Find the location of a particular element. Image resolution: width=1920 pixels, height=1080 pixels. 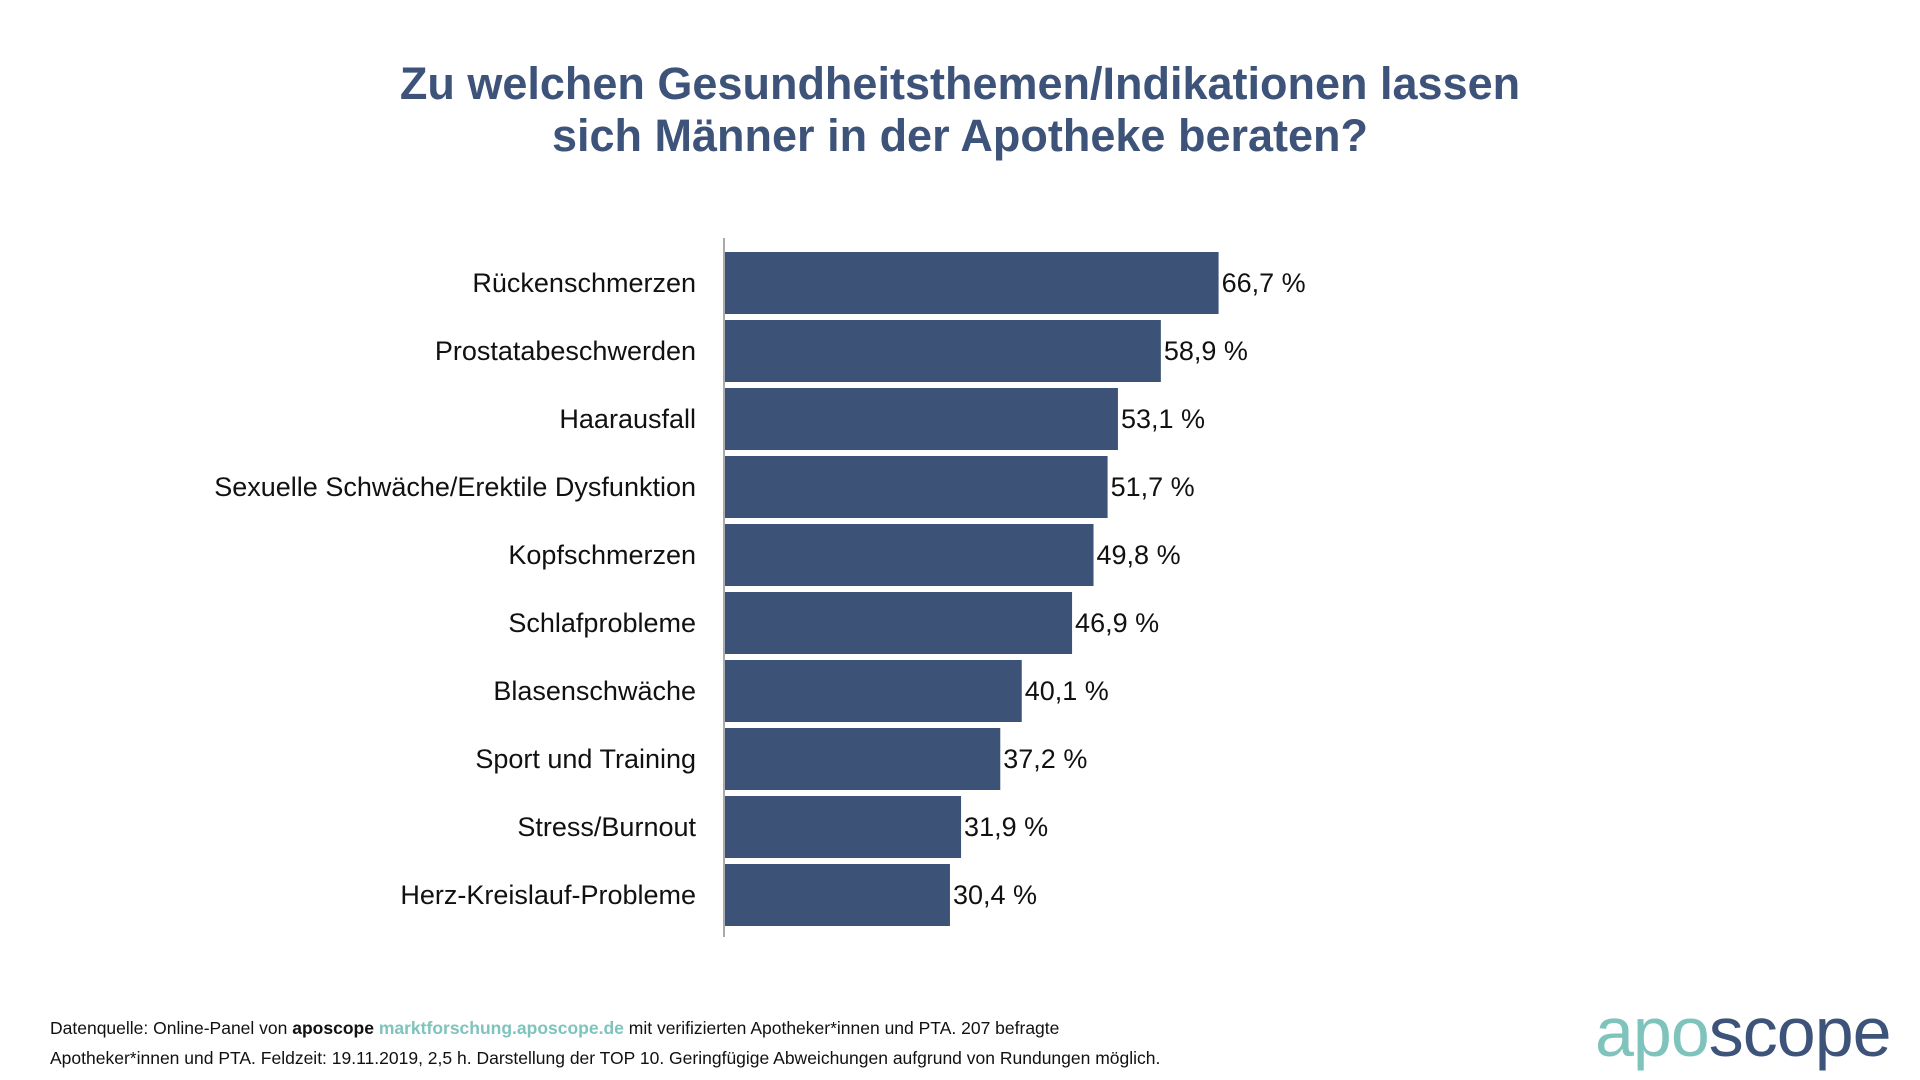

value-label: 53,1 % is located at coordinates (1163, 419).